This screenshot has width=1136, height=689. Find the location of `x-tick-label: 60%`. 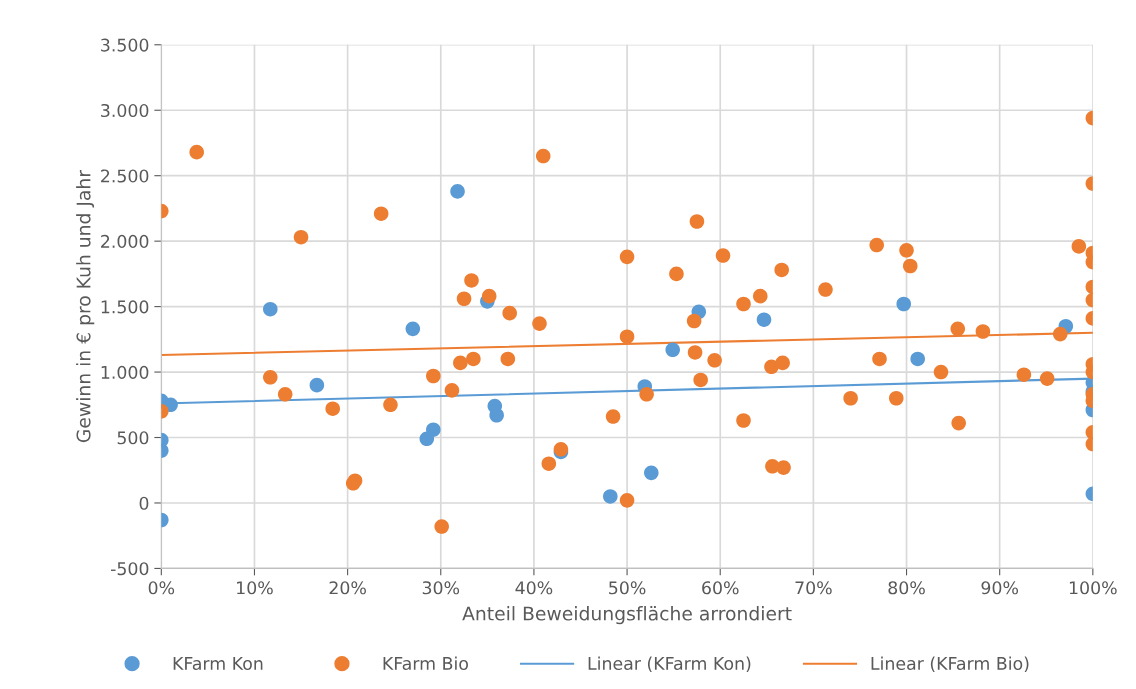

x-tick-label: 60% is located at coordinates (720, 588).